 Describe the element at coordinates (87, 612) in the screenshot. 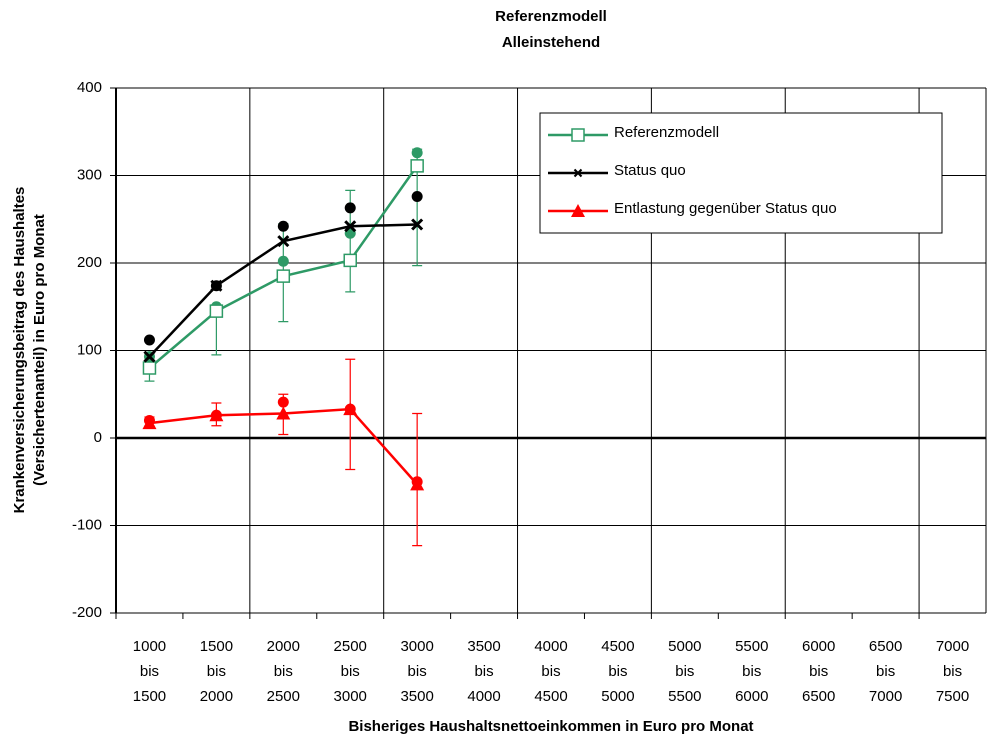

I see `y-tick-label: -200` at that location.